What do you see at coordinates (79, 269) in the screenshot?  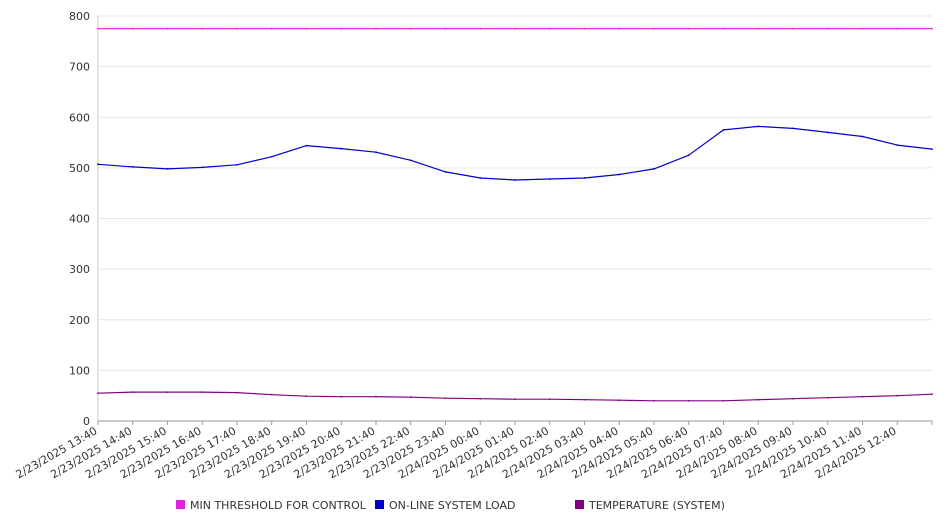 I see `y-tick-label: 300` at bounding box center [79, 269].